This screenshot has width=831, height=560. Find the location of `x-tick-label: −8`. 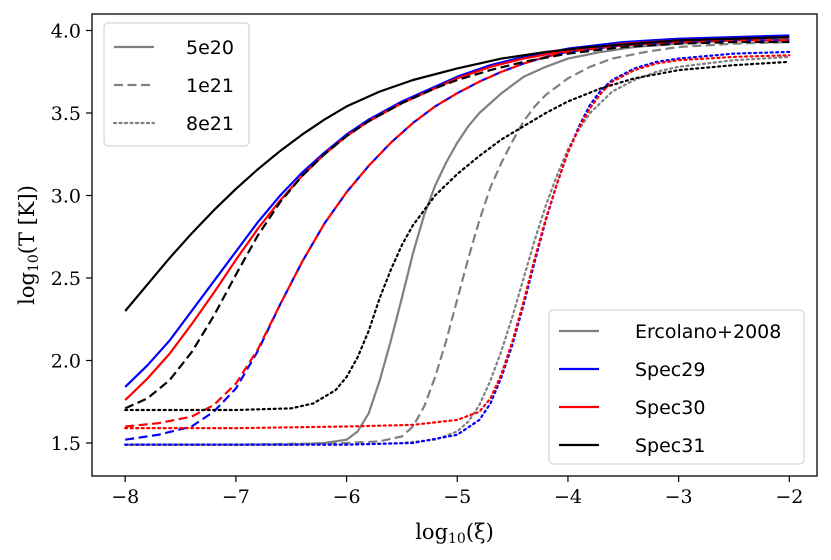

x-tick-label: −8 is located at coordinates (125, 497).